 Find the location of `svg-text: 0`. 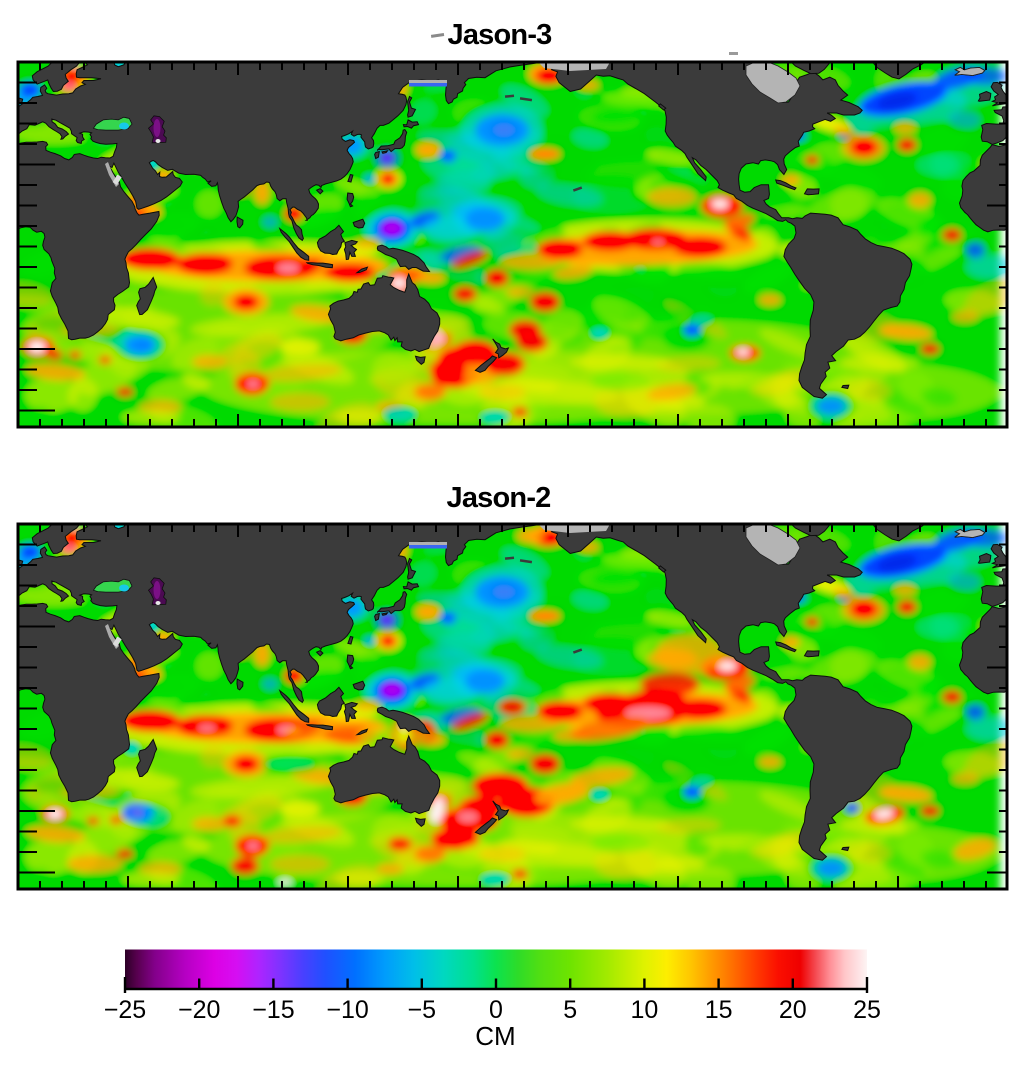

svg-text: 0 is located at coordinates (496, 1010).